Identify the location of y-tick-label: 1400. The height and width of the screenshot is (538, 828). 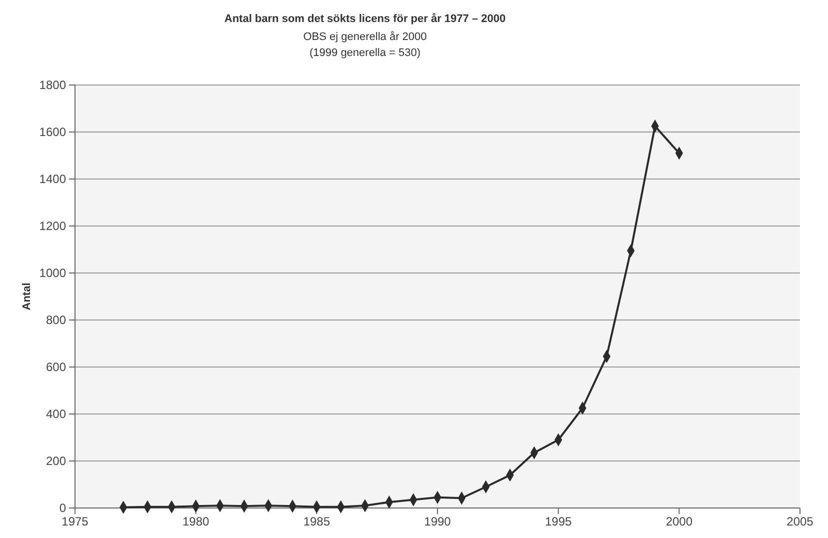
(52, 179).